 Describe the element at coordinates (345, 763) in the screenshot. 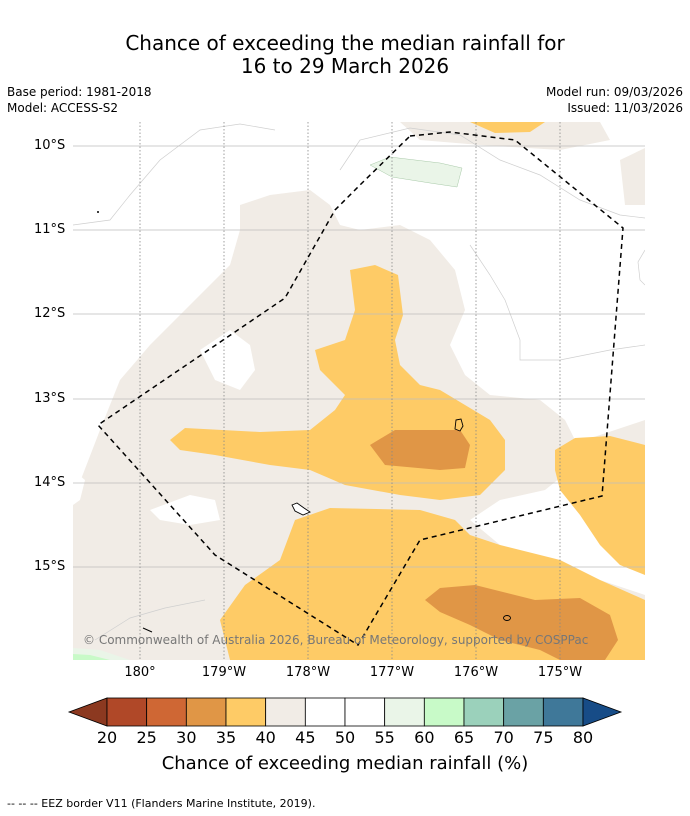

I see `colorbar-label: Chance of exceeding median rainfall (%)` at that location.